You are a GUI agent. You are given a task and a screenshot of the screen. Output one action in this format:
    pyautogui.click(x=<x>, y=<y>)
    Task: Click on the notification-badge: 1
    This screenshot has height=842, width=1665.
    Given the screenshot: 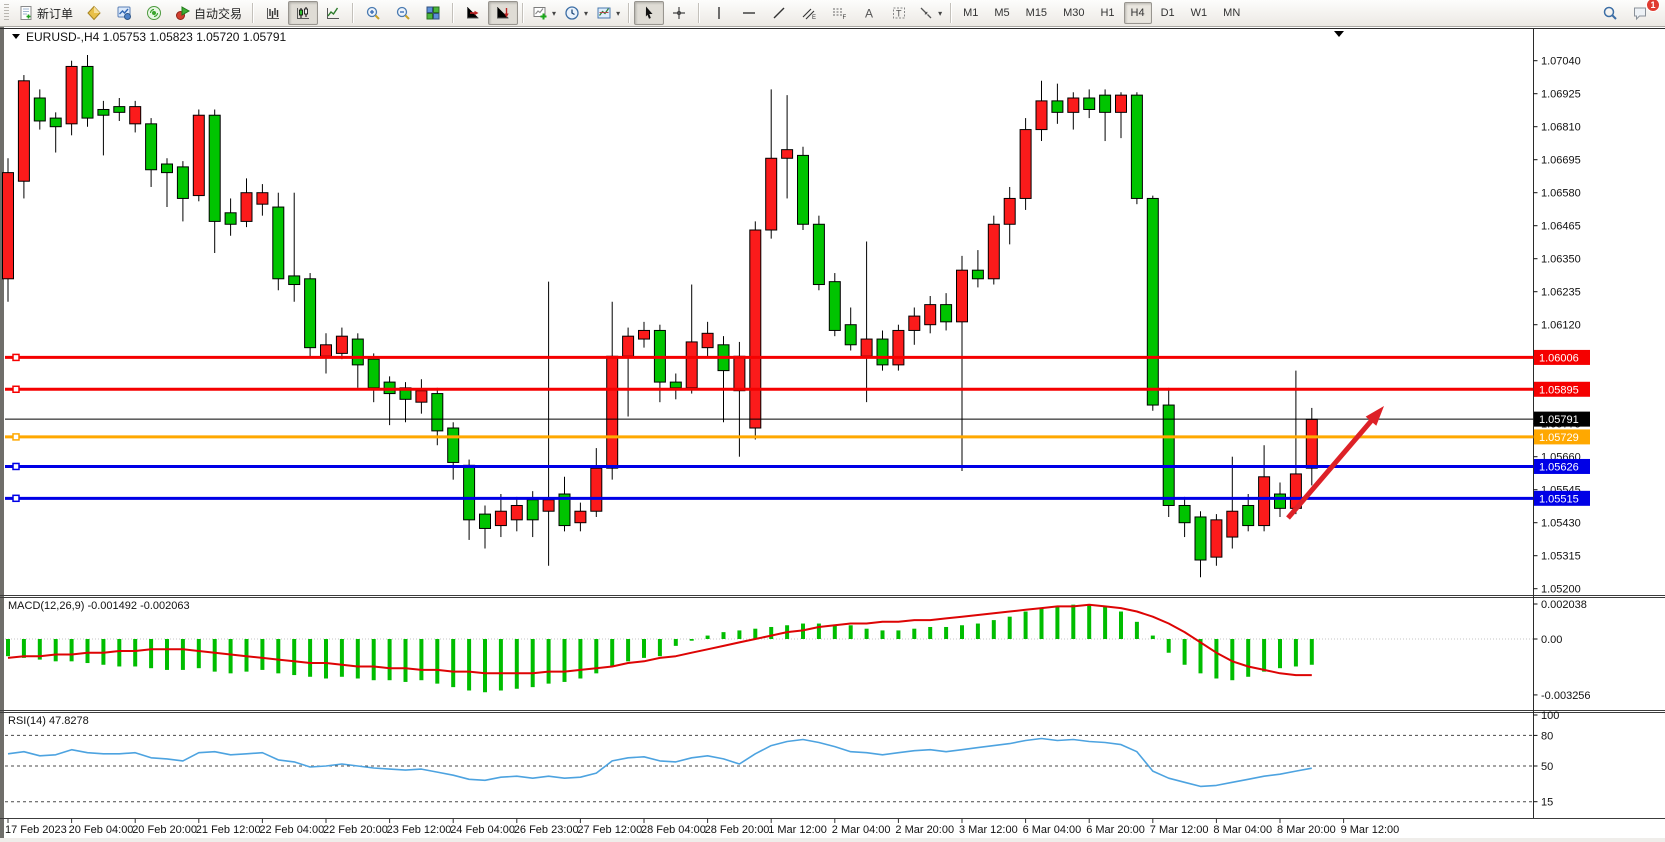 What is the action you would take?
    pyautogui.click(x=1653, y=6)
    